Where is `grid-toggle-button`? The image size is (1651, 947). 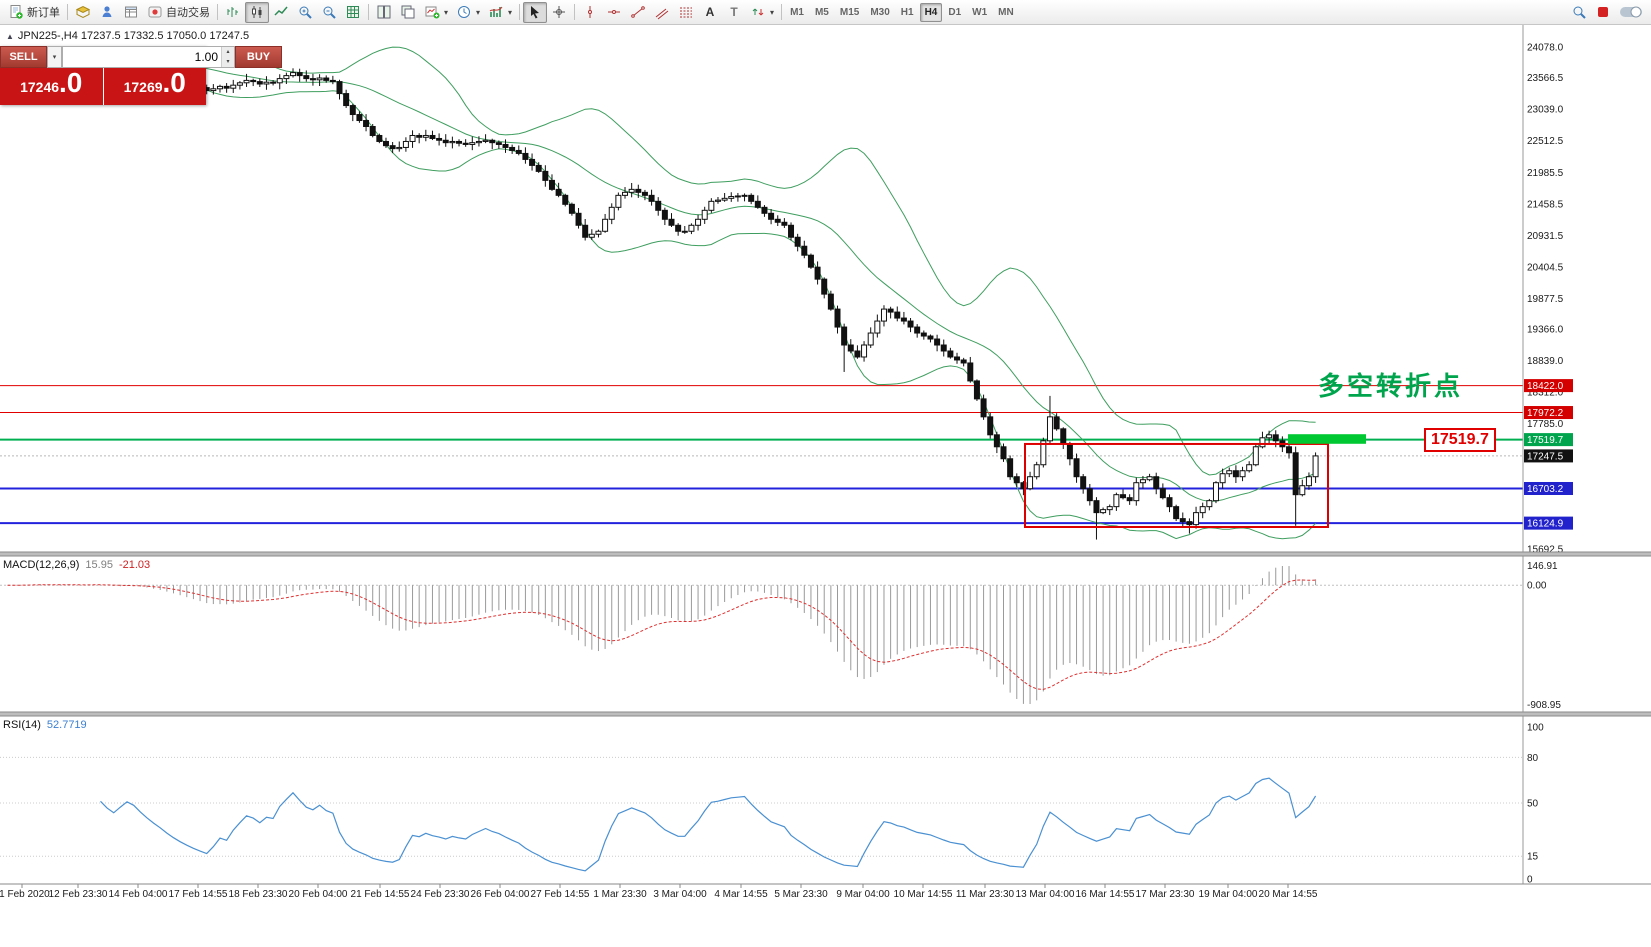
grid-toggle-button is located at coordinates (353, 12).